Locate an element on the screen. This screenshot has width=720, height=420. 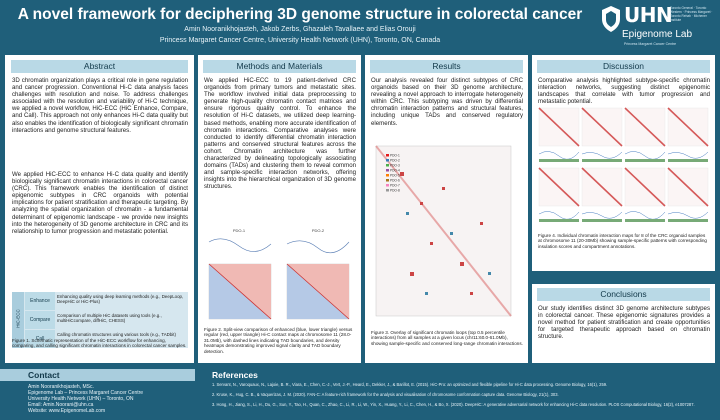
poster-header is located at coordinates (360, 26).